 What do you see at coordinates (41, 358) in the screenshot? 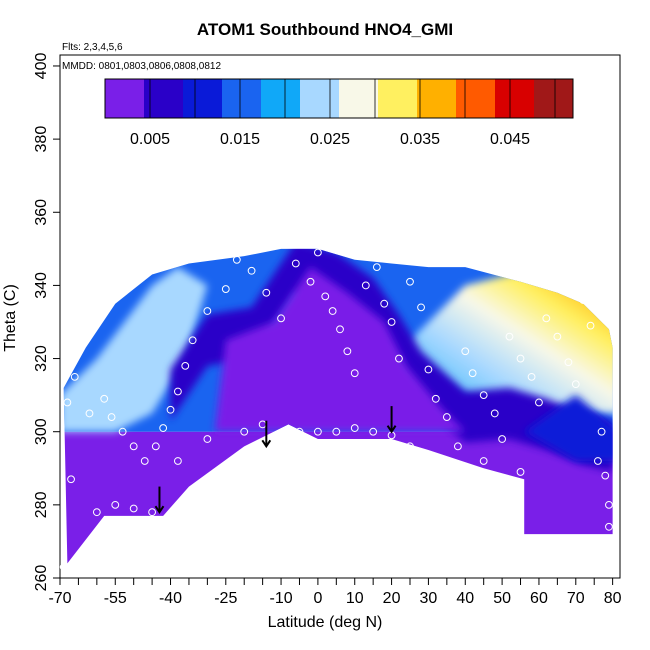
I see `y-tick-label: 320` at bounding box center [41, 358].